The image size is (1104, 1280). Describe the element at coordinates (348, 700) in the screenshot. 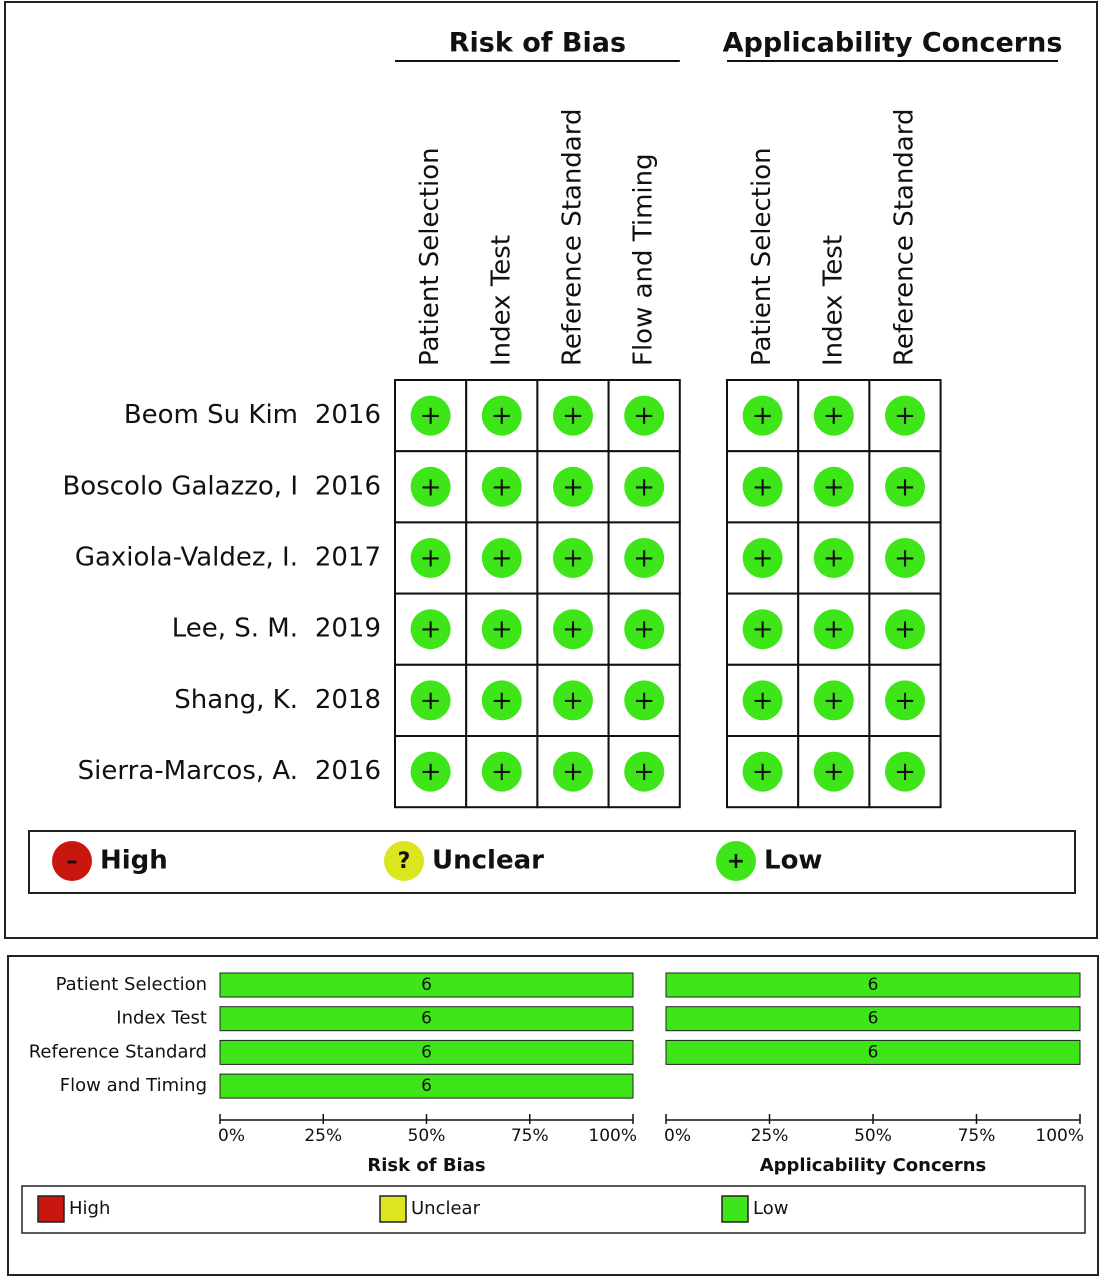

I see `study-year: 2018` at that location.